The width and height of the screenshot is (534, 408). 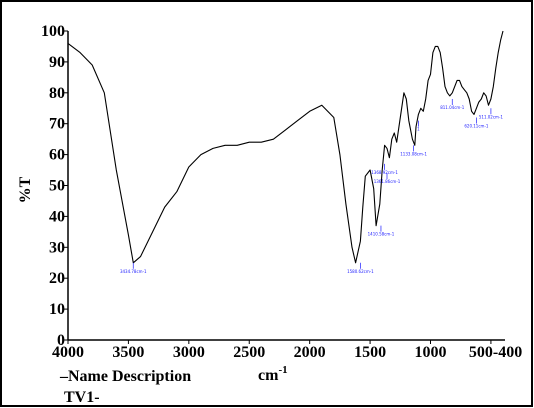 What do you see at coordinates (57, 93) in the screenshot?
I see `y-tick-label: 80` at bounding box center [57, 93].